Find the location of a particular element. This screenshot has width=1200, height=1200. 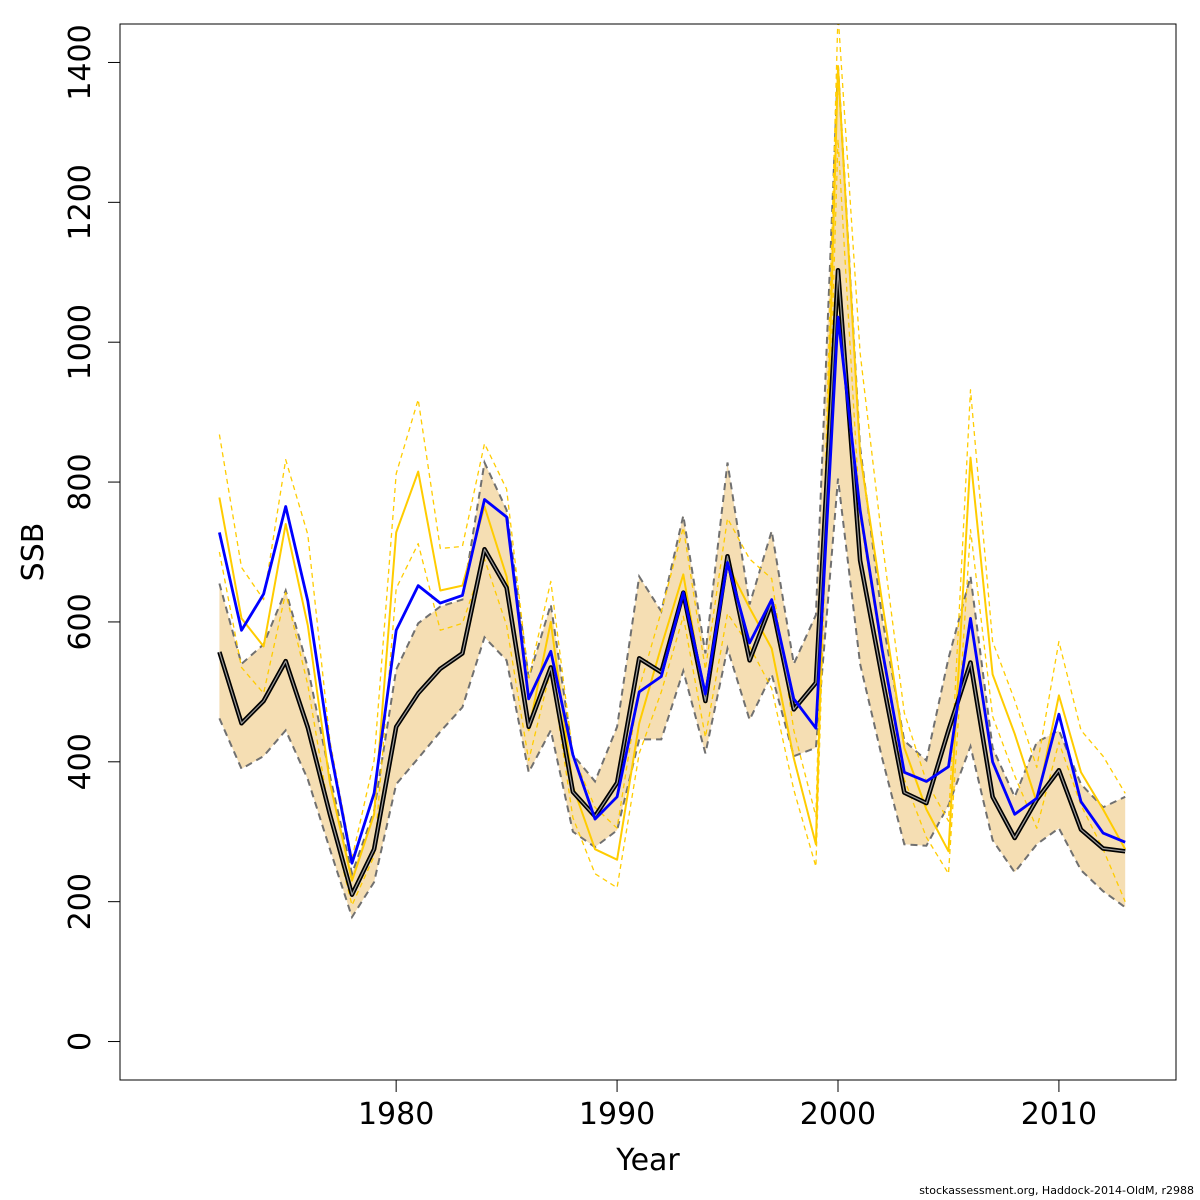

y-tick-label-1000: 1000 is located at coordinates (80, 342).